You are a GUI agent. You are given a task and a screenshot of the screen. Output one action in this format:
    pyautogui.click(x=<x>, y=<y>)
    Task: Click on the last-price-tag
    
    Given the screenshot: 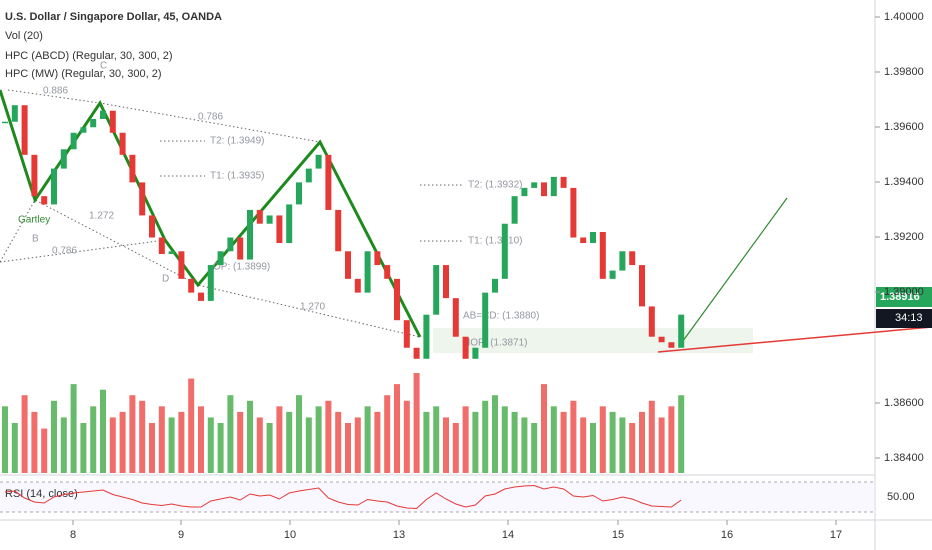 What is the action you would take?
    pyautogui.click(x=904, y=297)
    